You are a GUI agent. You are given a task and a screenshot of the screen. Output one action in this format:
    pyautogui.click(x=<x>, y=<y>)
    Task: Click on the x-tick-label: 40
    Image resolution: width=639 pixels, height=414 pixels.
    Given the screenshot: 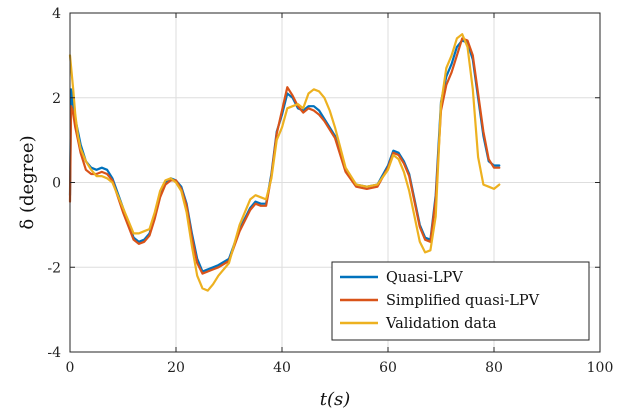 What is the action you would take?
    pyautogui.click(x=282, y=368)
    